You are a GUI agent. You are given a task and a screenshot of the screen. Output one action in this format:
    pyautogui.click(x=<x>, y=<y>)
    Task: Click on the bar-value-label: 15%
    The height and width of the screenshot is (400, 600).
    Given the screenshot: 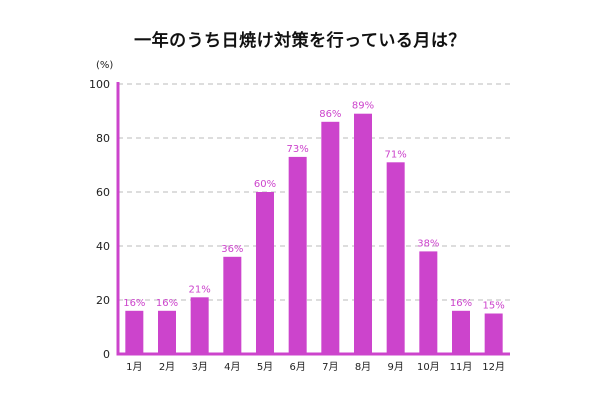 What is the action you would take?
    pyautogui.click(x=494, y=306)
    